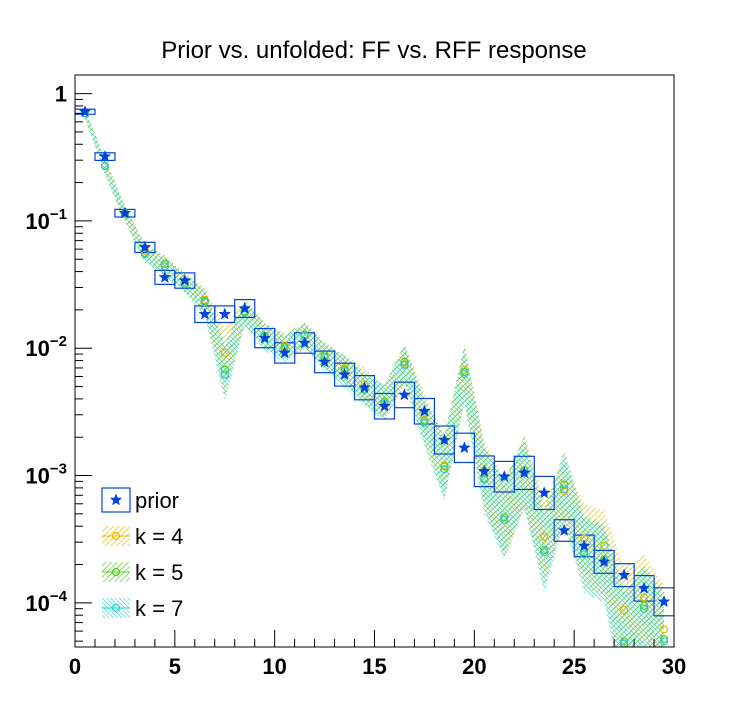 The width and height of the screenshot is (748, 722). Describe the element at coordinates (374, 666) in the screenshot. I see `x-tick-label: 15` at that location.